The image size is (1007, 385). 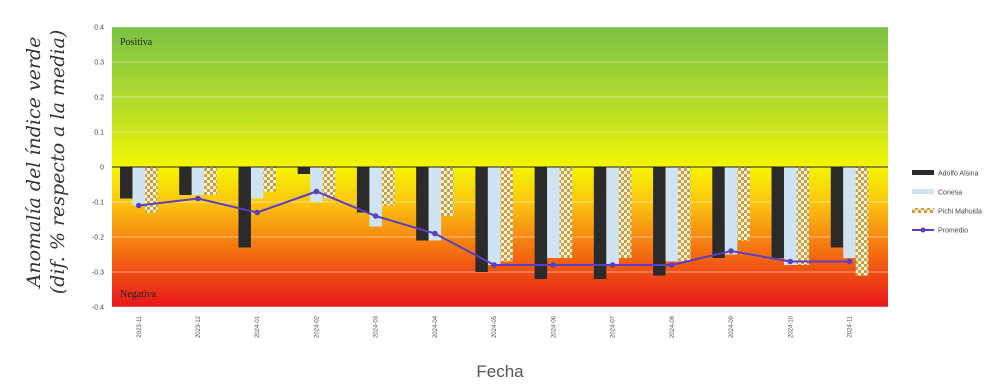 I want to click on x-tick-label: 2024-03, so click(x=377, y=326).